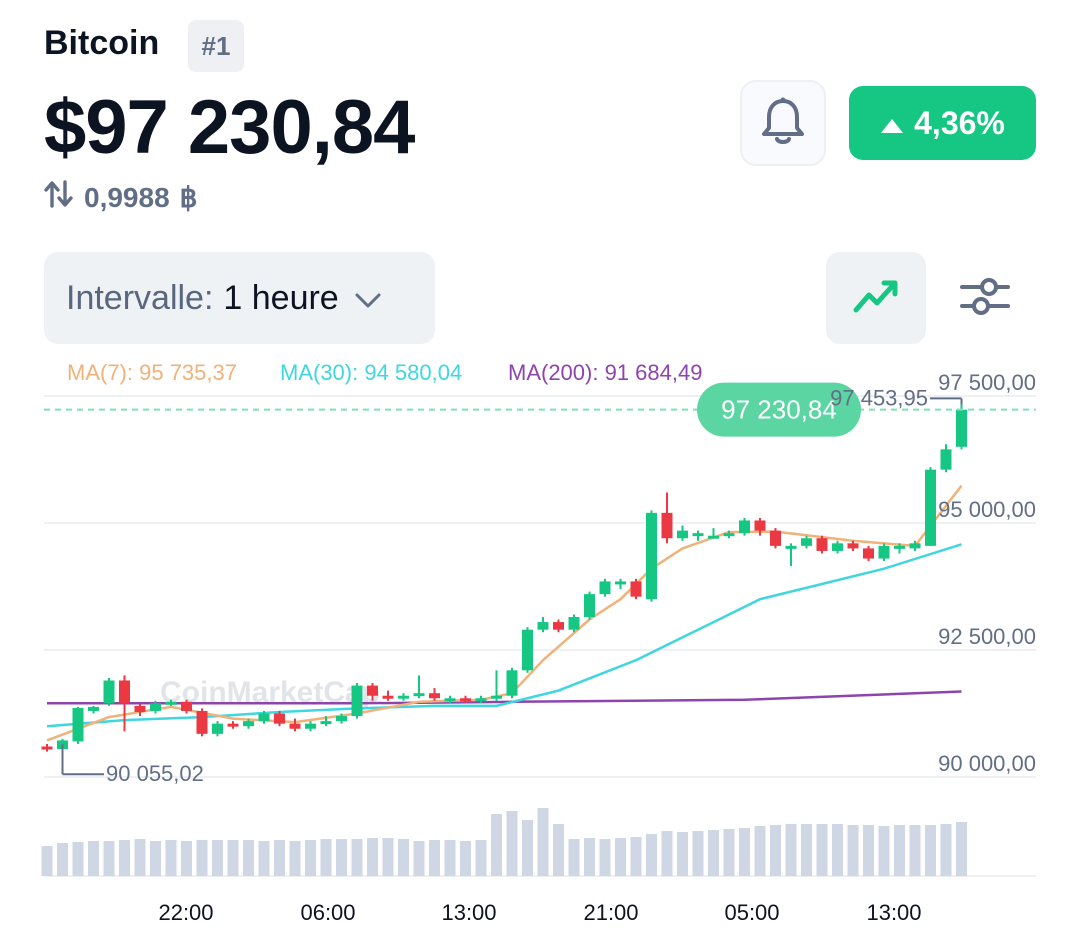  What do you see at coordinates (876, 298) in the screenshot?
I see `chart-type-toggle` at bounding box center [876, 298].